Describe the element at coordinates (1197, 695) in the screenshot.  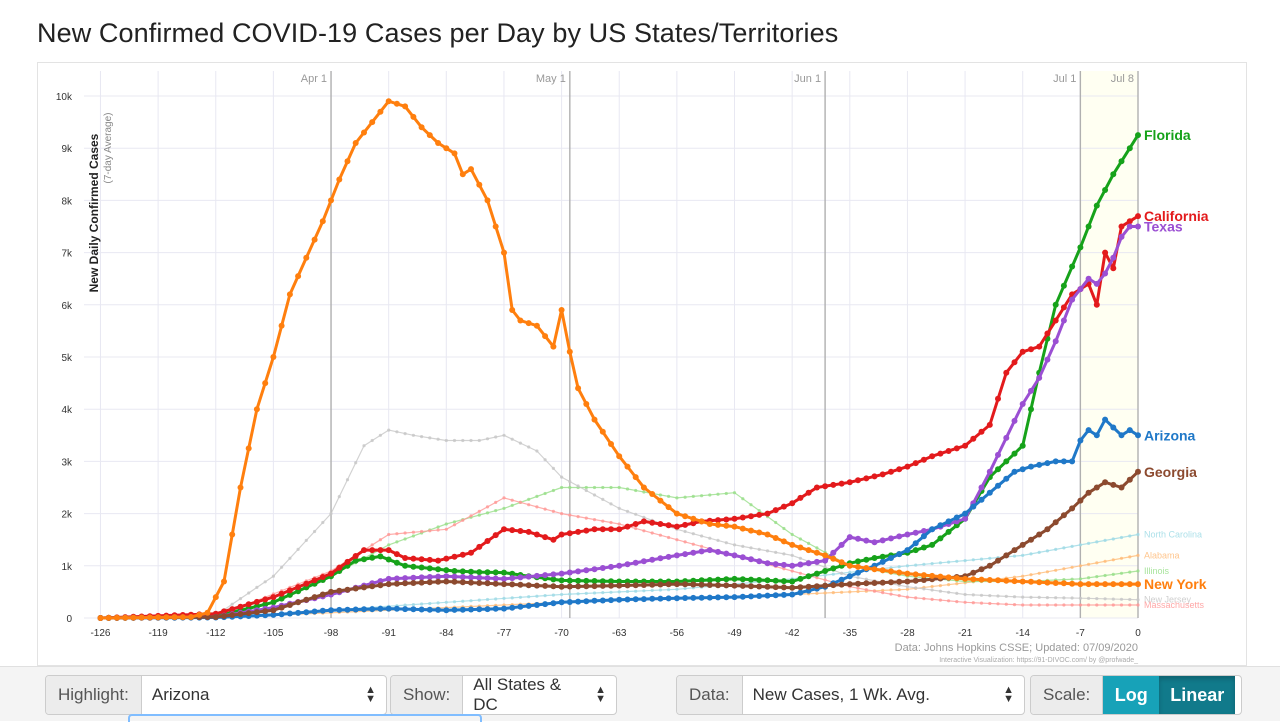
I see `scale-linear-button: Linear` at that location.